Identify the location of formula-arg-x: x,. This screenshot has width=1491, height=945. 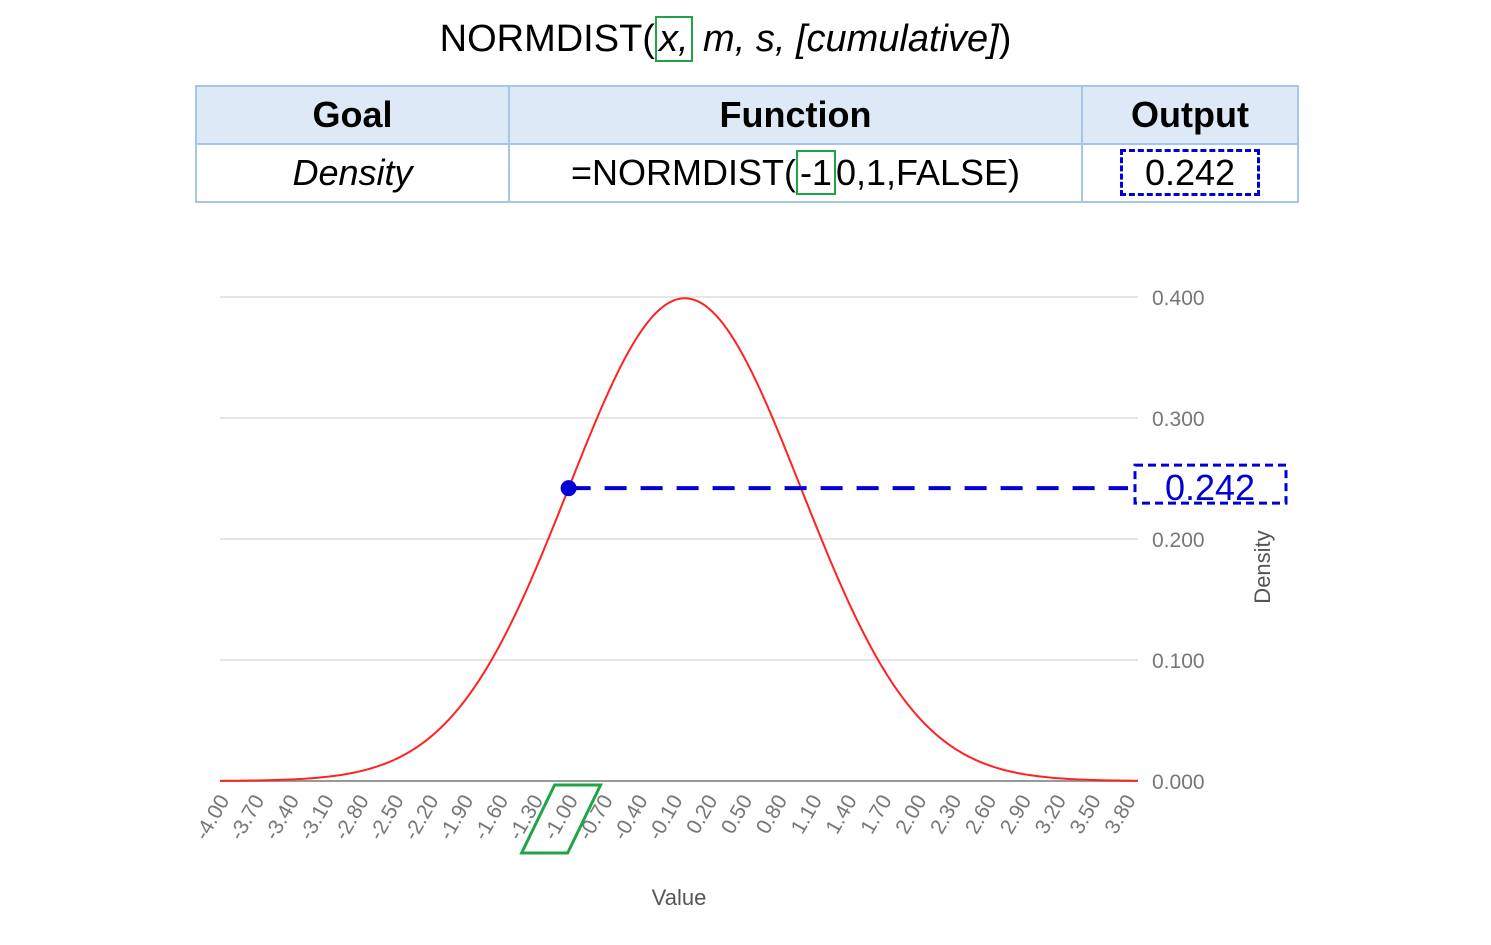
(673, 39).